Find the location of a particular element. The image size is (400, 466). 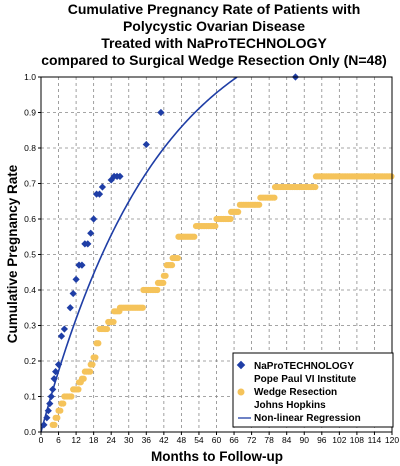

legend-box is located at coordinates (313, 390).